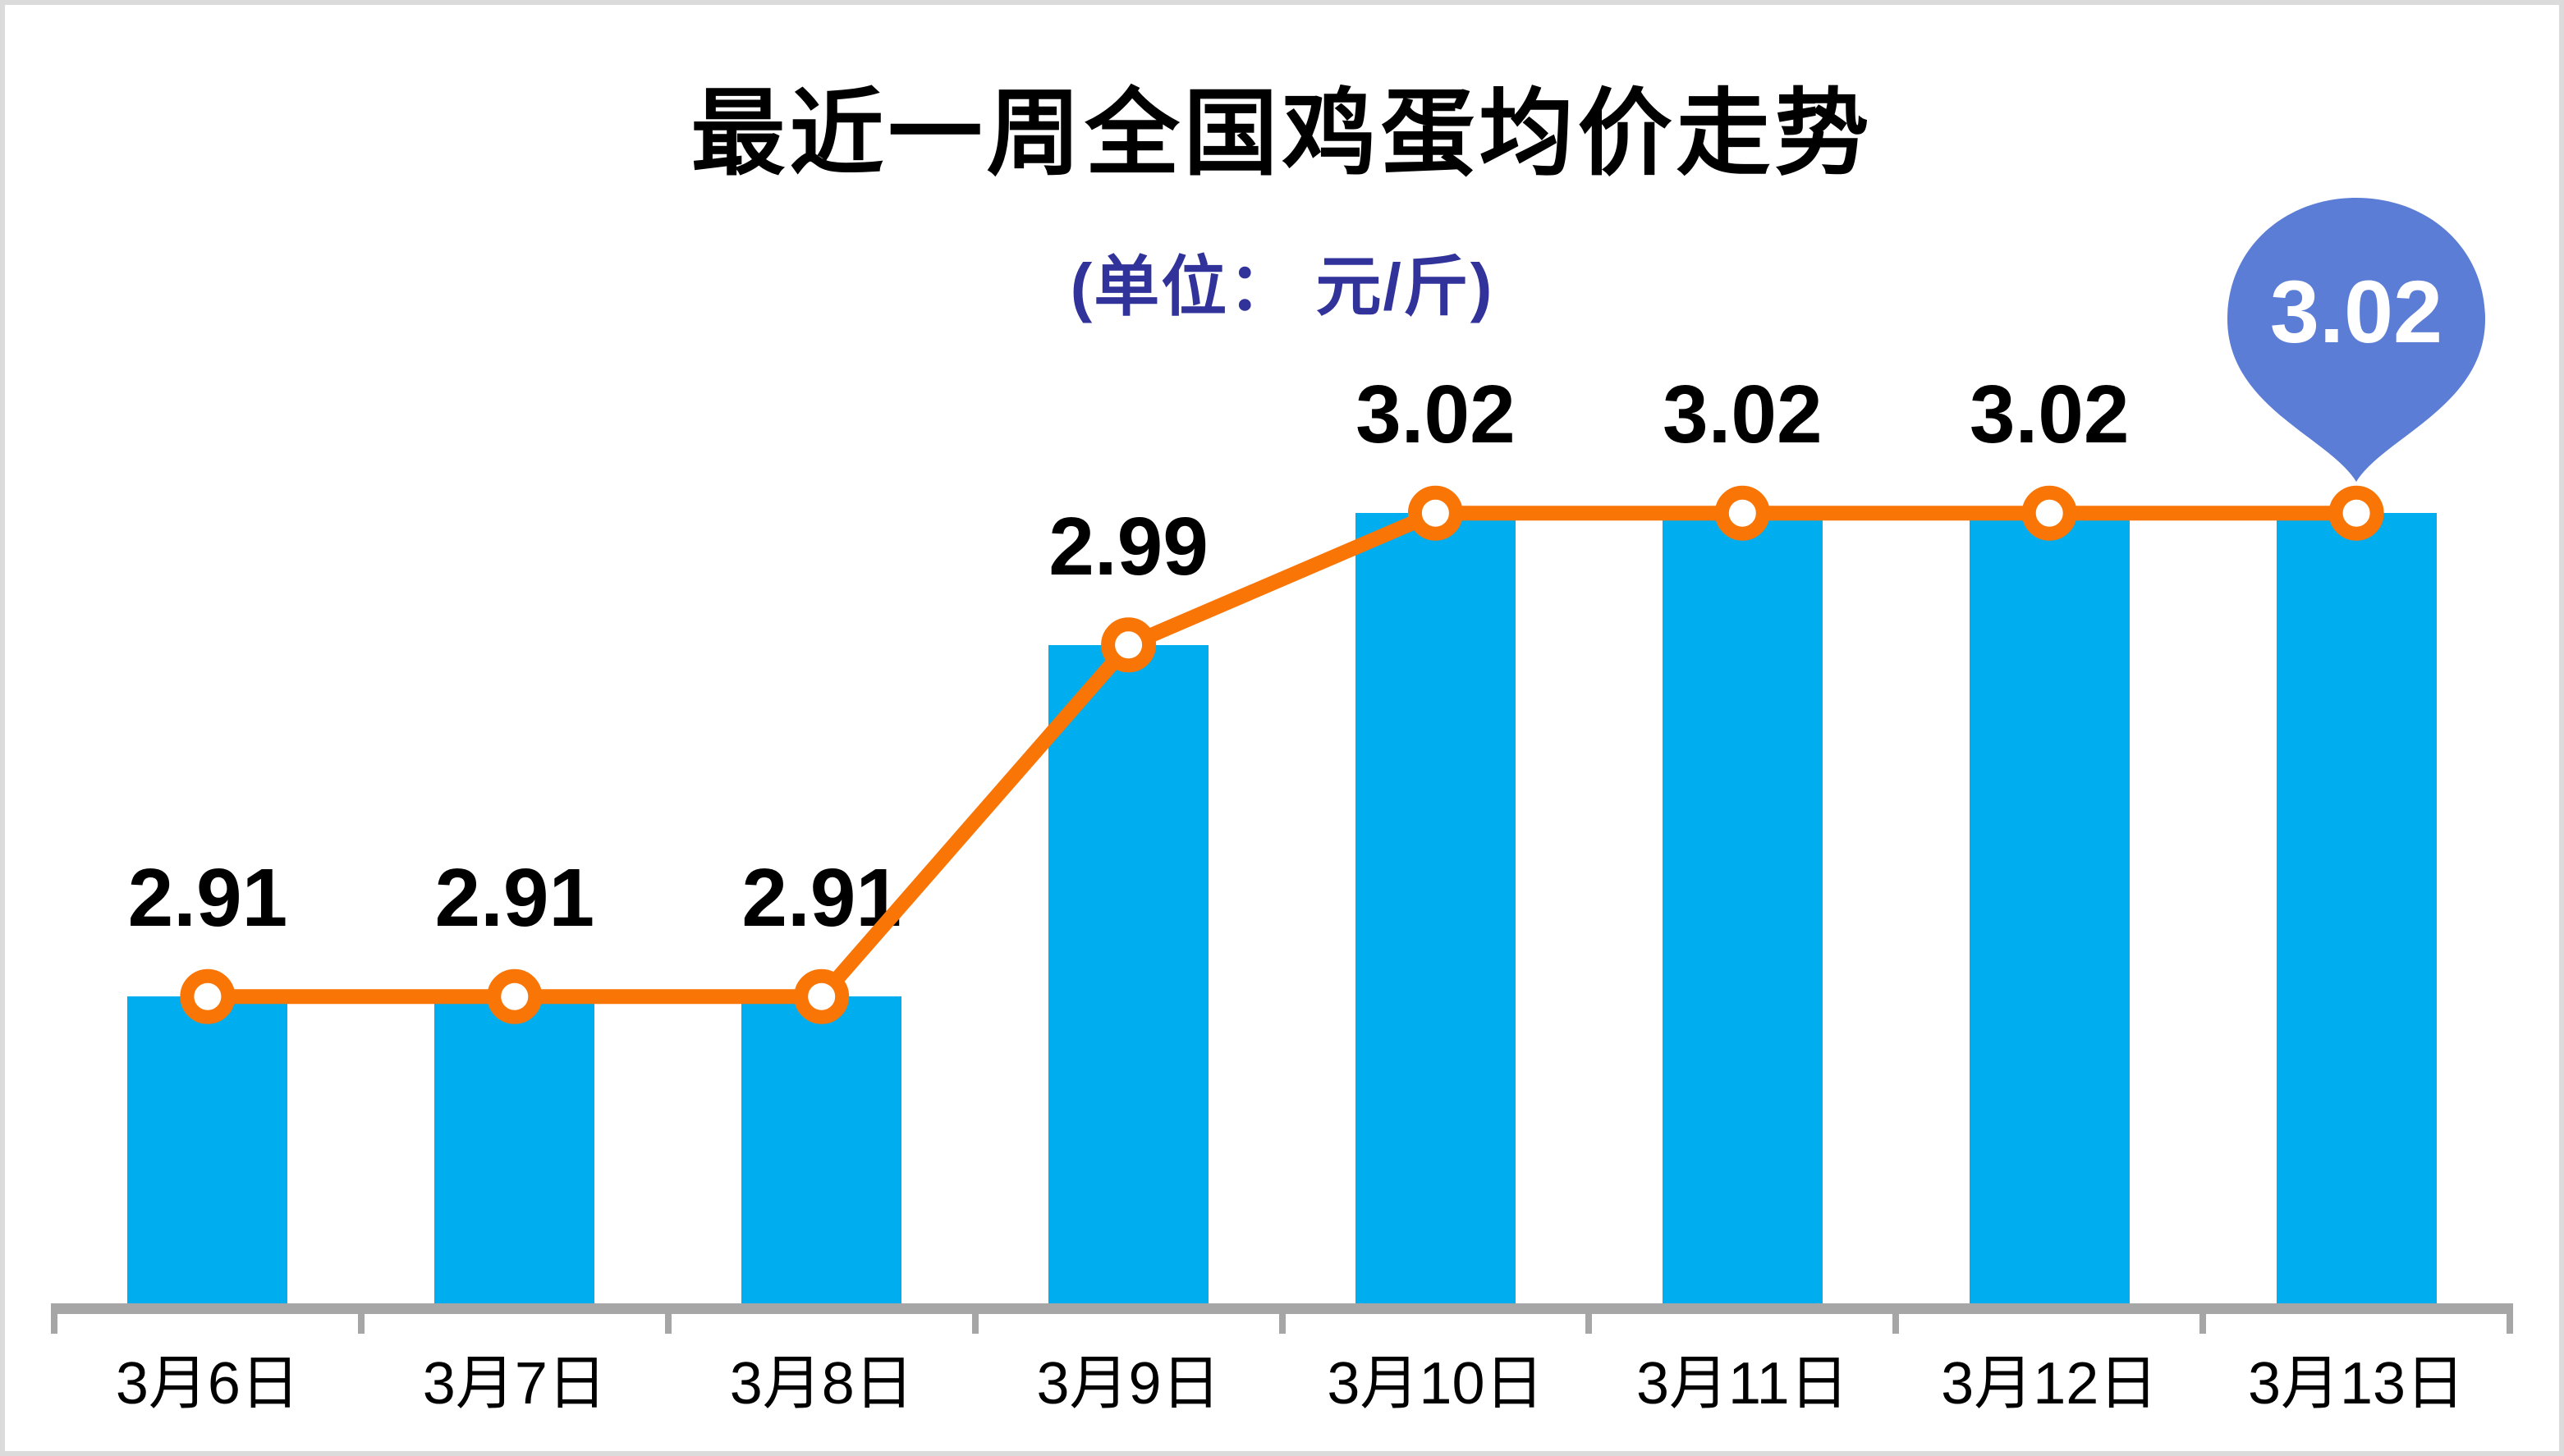 The width and height of the screenshot is (2564, 1456). What do you see at coordinates (1282, 286) in the screenshot?
I see `chart-unit-subtitle: (单位： 元/斤)` at bounding box center [1282, 286].